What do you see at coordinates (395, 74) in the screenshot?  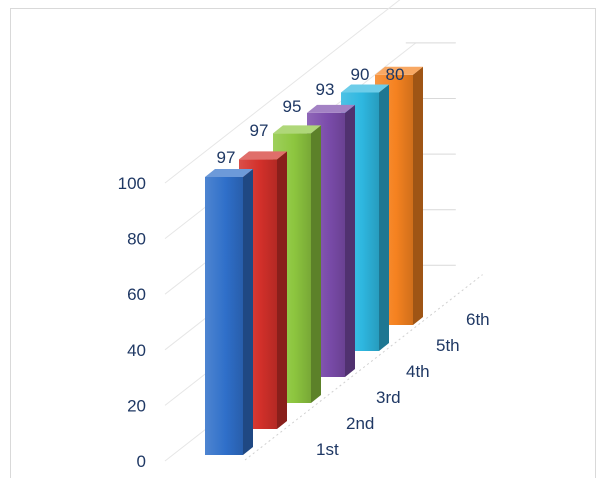 I see `data-label-6: 80` at bounding box center [395, 74].